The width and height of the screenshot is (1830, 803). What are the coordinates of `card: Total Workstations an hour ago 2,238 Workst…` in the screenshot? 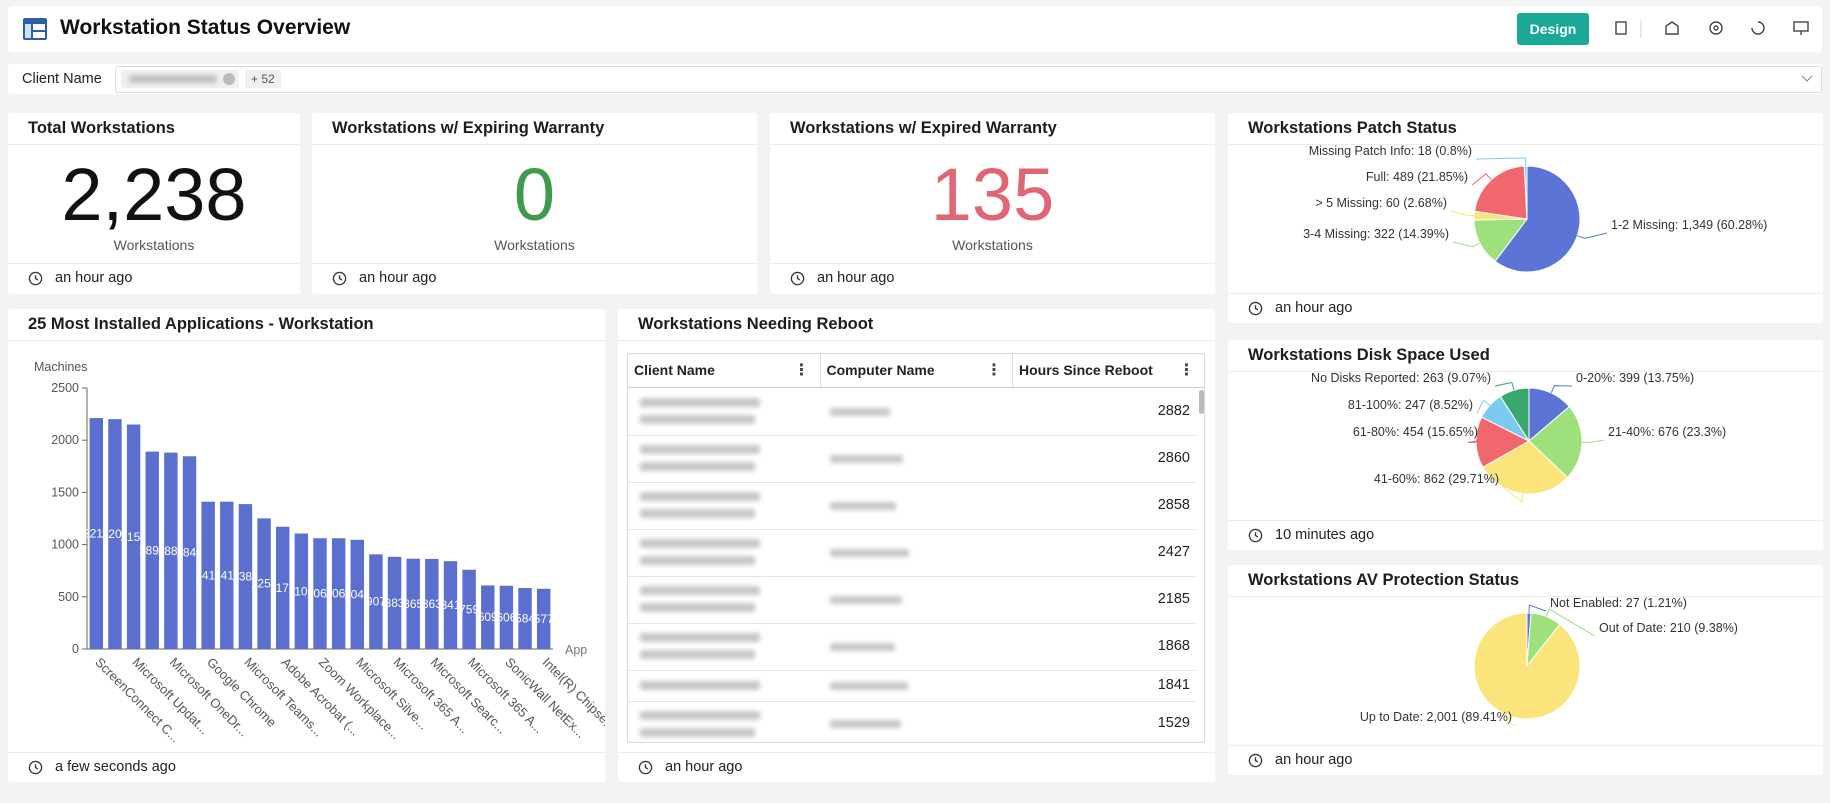 It's located at (154, 203).